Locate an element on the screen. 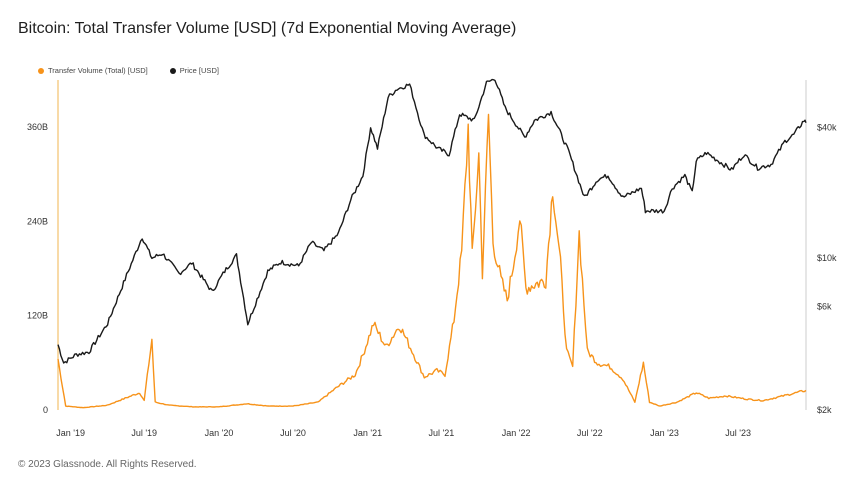 This screenshot has width=864, height=485. left-tick-label: 0 is located at coordinates (45, 410).